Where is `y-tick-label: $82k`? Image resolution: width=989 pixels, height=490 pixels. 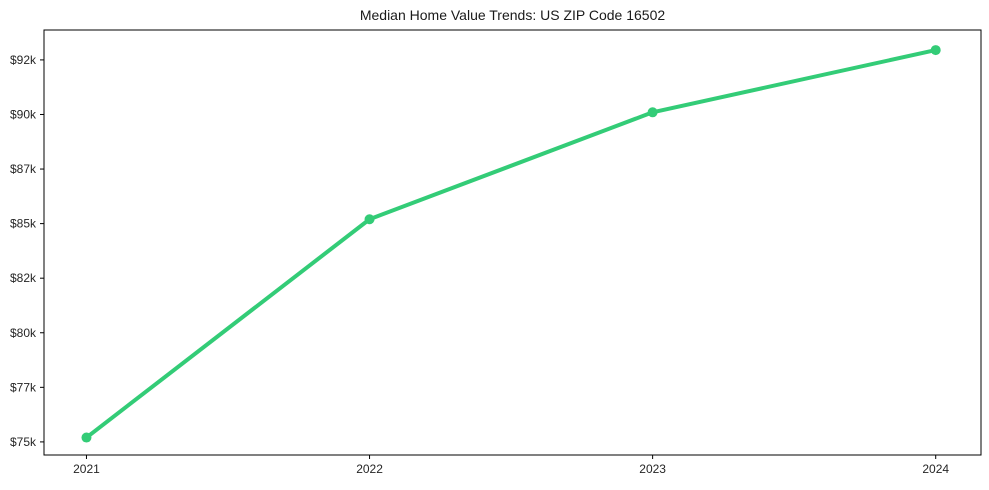 y-tick-label: $82k is located at coordinates (23, 278).